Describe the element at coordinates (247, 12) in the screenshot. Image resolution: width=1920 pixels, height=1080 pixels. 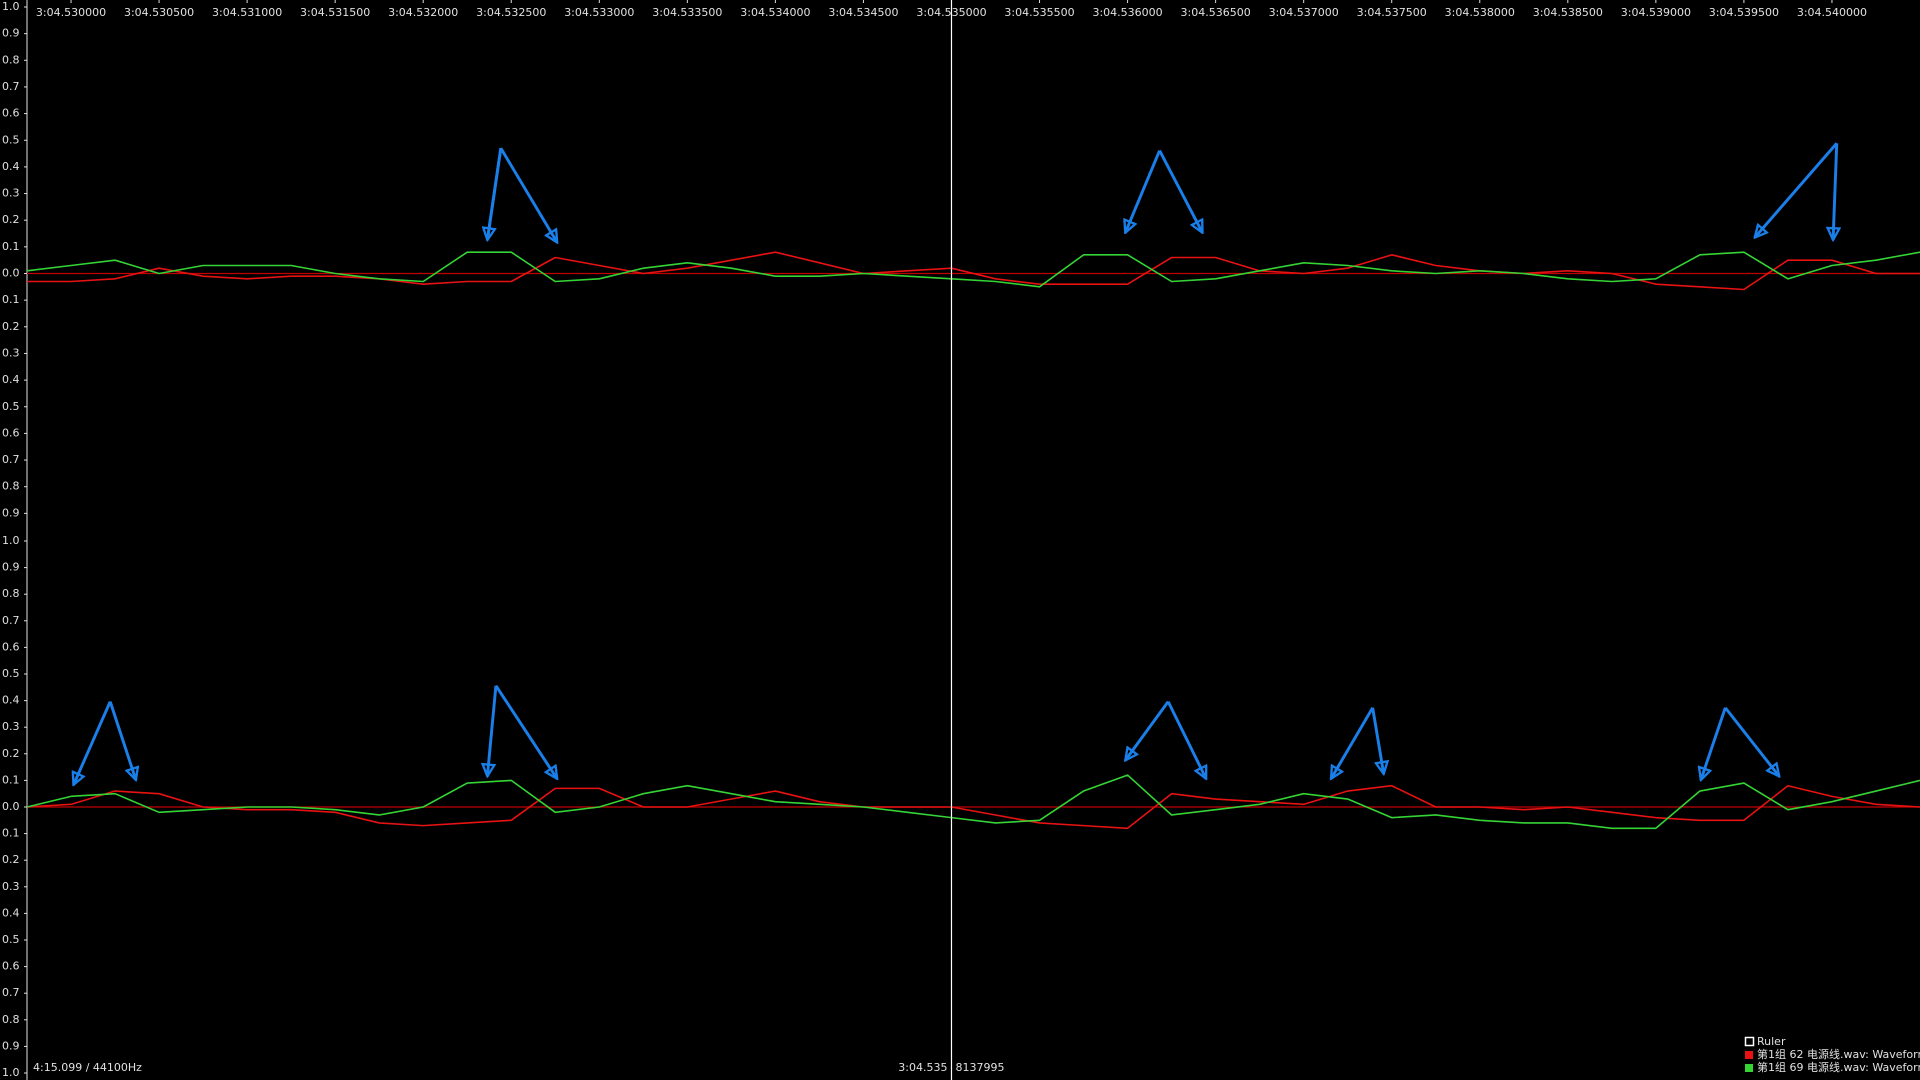
I see `x-tick-label: 3:04.531000` at that location.